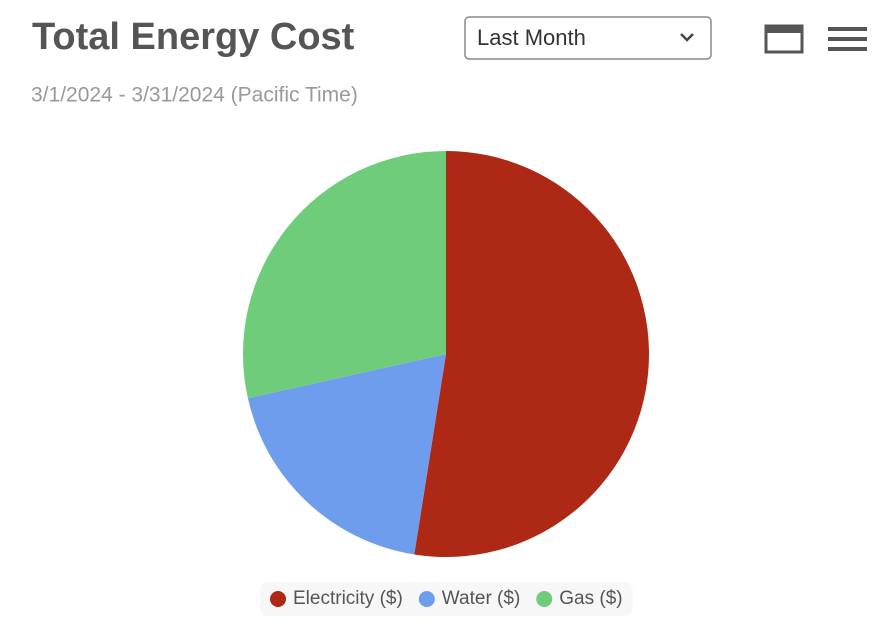  Describe the element at coordinates (784, 29) in the screenshot. I see `window-bar` at that location.